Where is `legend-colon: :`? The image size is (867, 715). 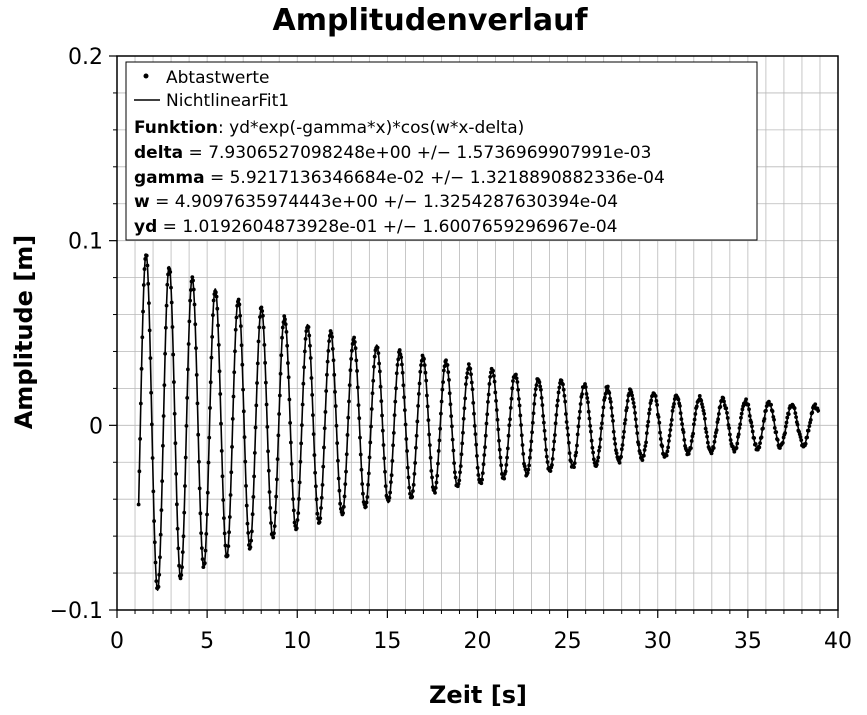
legend-colon: : is located at coordinates (223, 128).